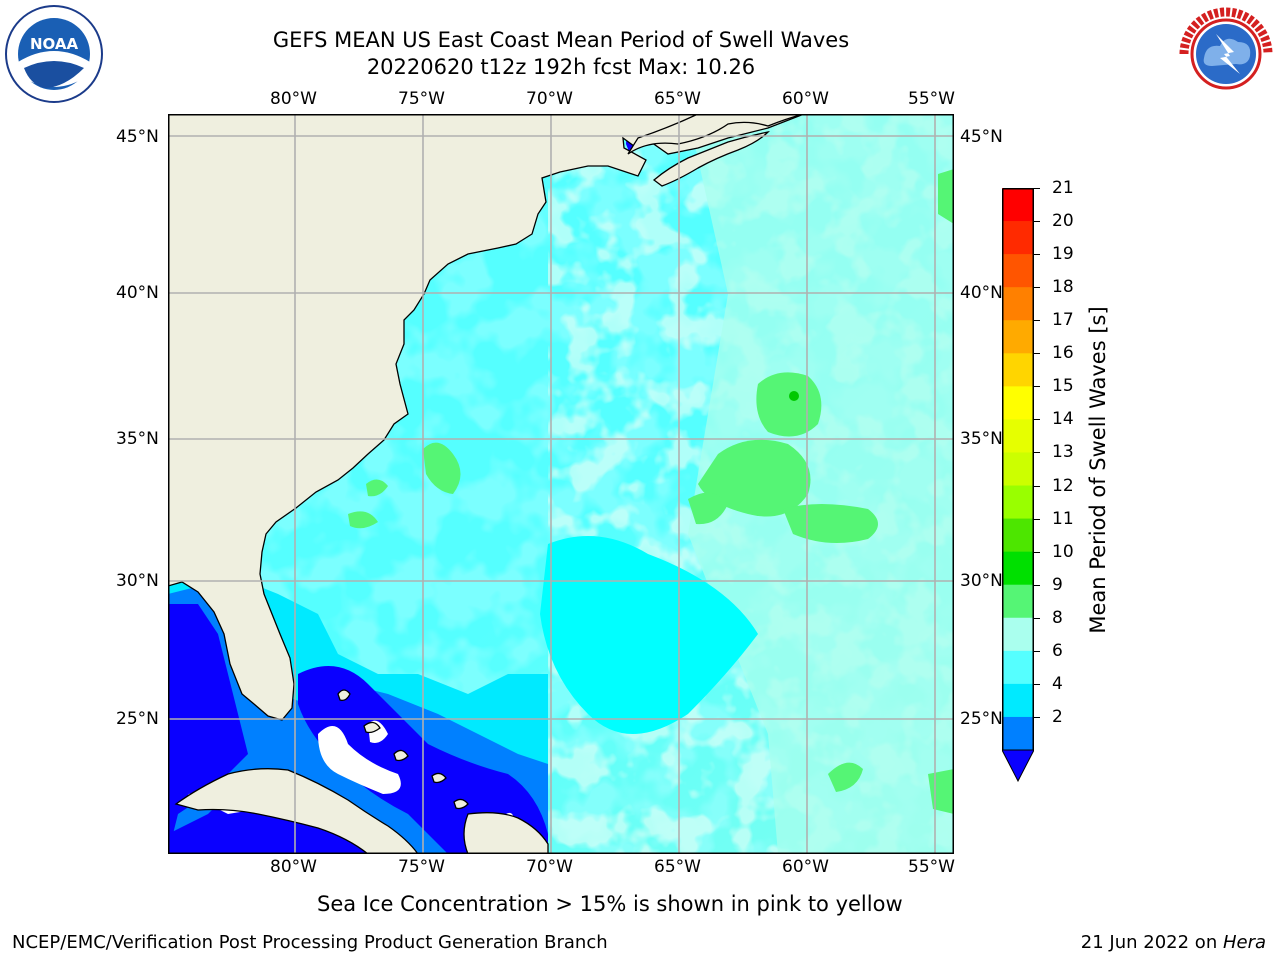 Image resolution: width=1280 pixels, height=960 pixels. What do you see at coordinates (137, 137) in the screenshot?
I see `lat-label-left-45n: 45°N` at bounding box center [137, 137].